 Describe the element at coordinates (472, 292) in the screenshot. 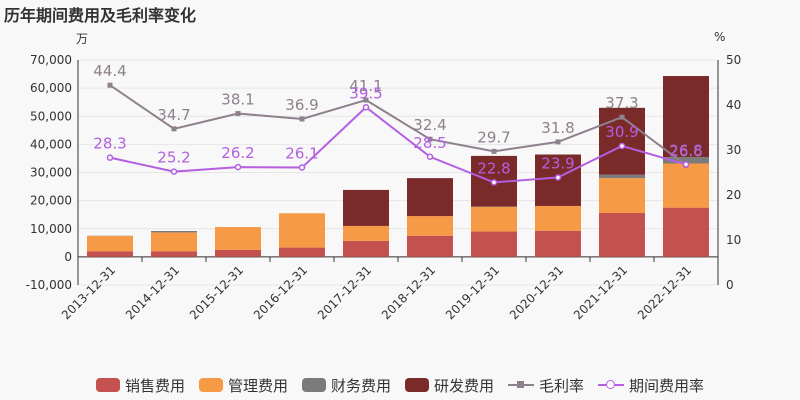

I see `x-tick-label: 2019-12-31` at that location.